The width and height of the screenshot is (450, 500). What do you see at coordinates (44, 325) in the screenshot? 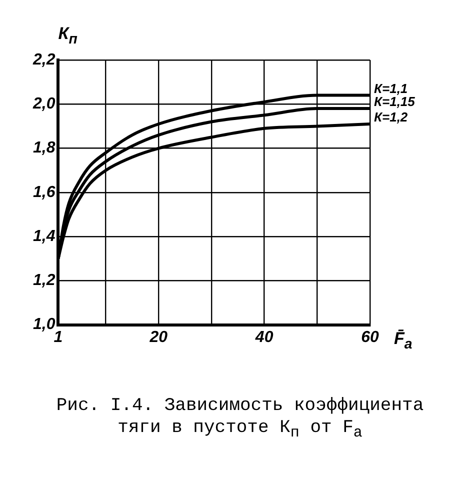
I see `y-tick-label: 1,0` at bounding box center [44, 325].